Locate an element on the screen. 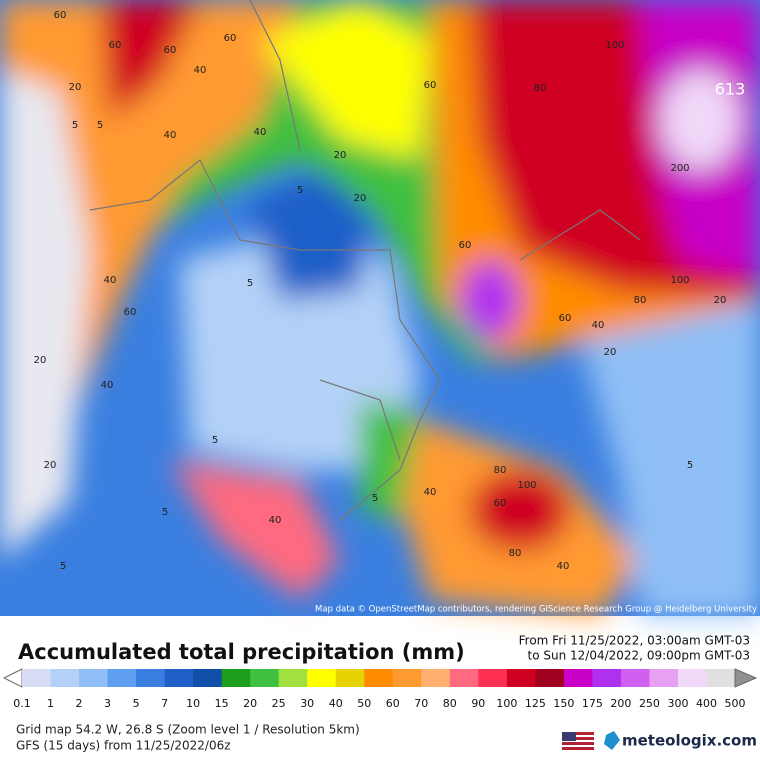 The image size is (760, 764). colorbar-label: 150 is located at coordinates (563, 703).